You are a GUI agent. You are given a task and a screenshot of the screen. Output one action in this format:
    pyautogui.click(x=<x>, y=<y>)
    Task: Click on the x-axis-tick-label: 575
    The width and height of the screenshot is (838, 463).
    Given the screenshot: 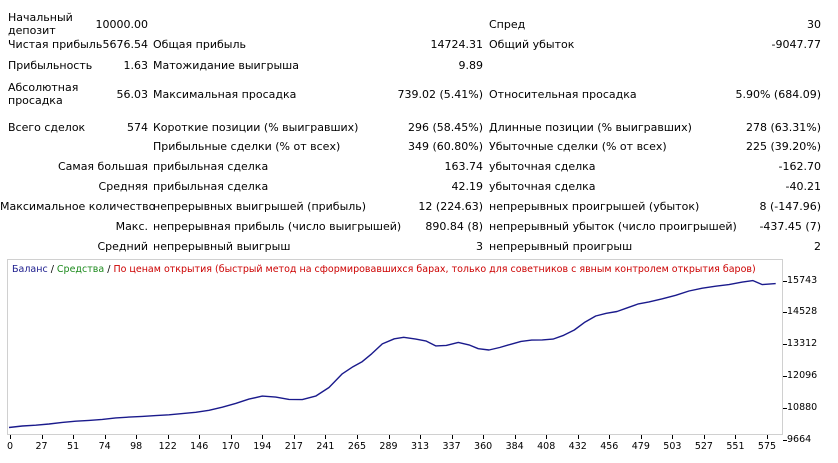 What is the action you would take?
    pyautogui.click(x=767, y=446)
    